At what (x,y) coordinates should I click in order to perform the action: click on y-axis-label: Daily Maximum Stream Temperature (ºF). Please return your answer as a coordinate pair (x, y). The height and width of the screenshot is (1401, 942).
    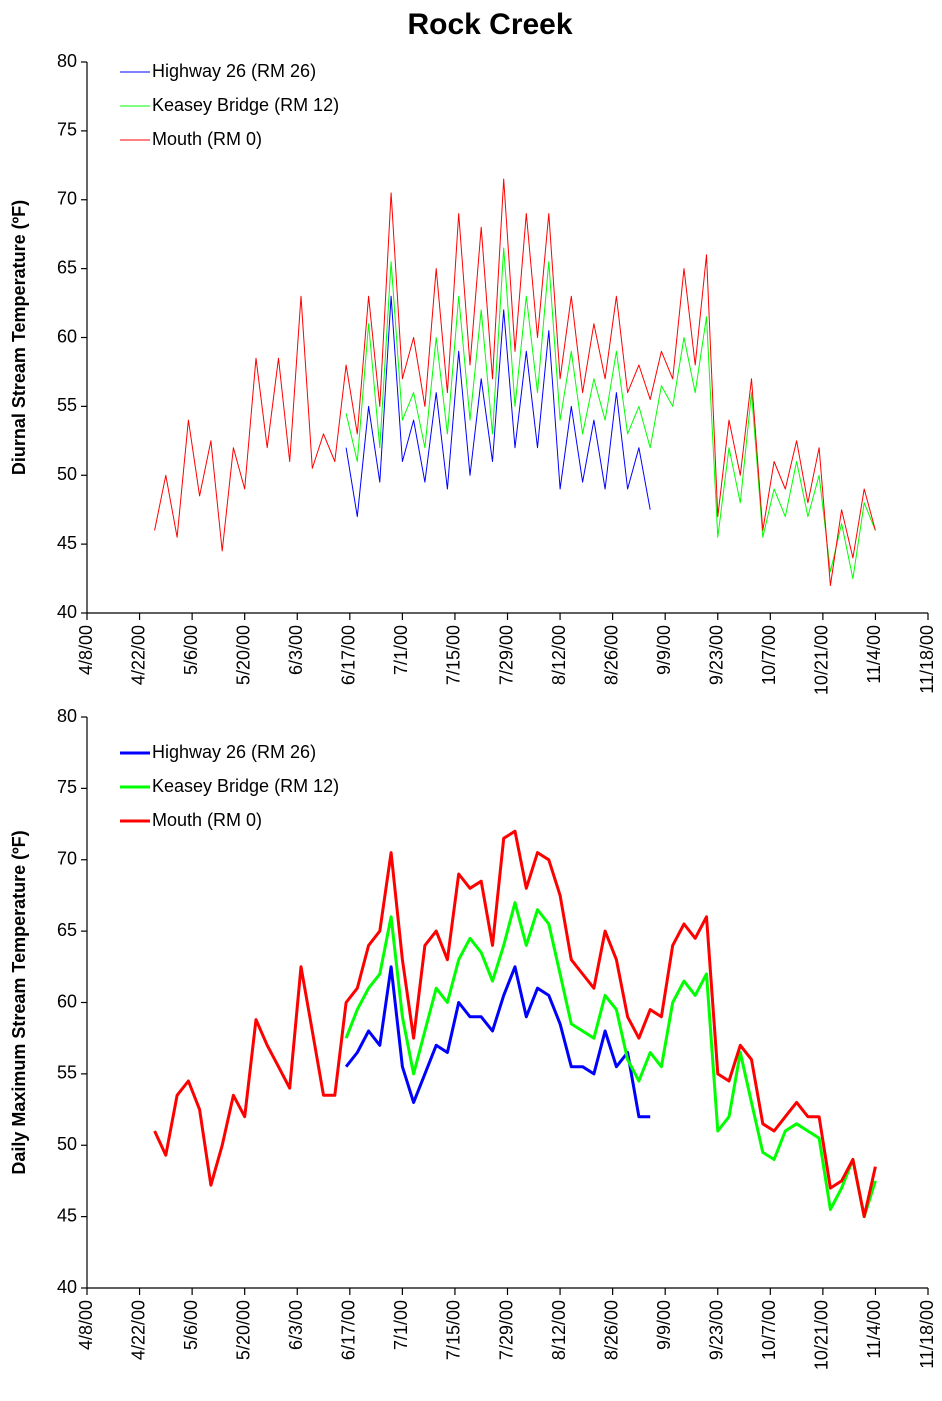
    Looking at the image, I should click on (19, 1002).